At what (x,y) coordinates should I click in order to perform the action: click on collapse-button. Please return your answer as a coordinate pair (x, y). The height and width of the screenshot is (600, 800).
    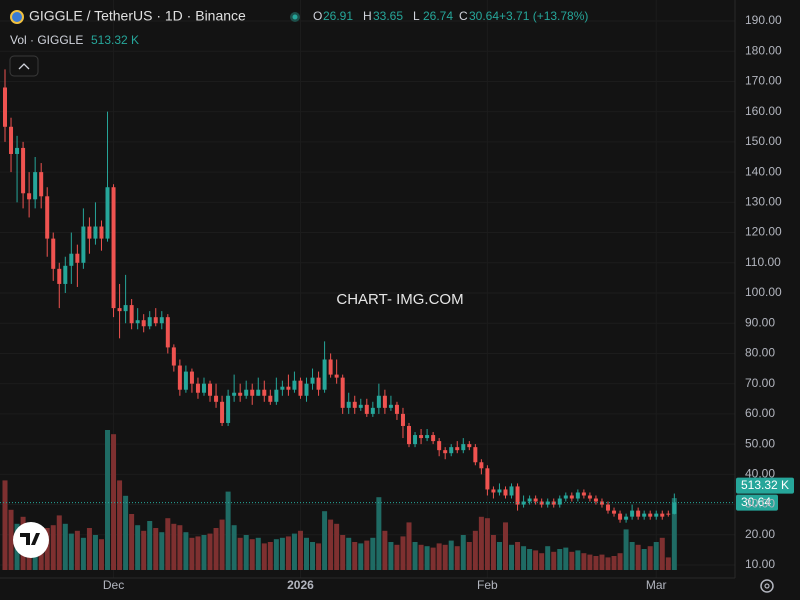
    Looking at the image, I should click on (24, 66).